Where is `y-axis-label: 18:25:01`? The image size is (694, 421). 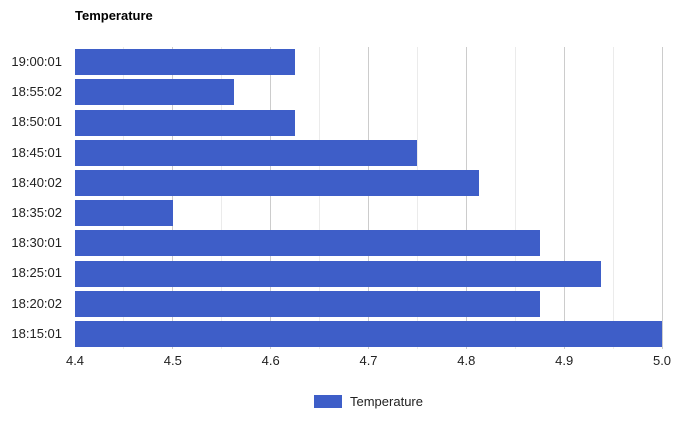 y-axis-label: 18:25:01 is located at coordinates (36, 273).